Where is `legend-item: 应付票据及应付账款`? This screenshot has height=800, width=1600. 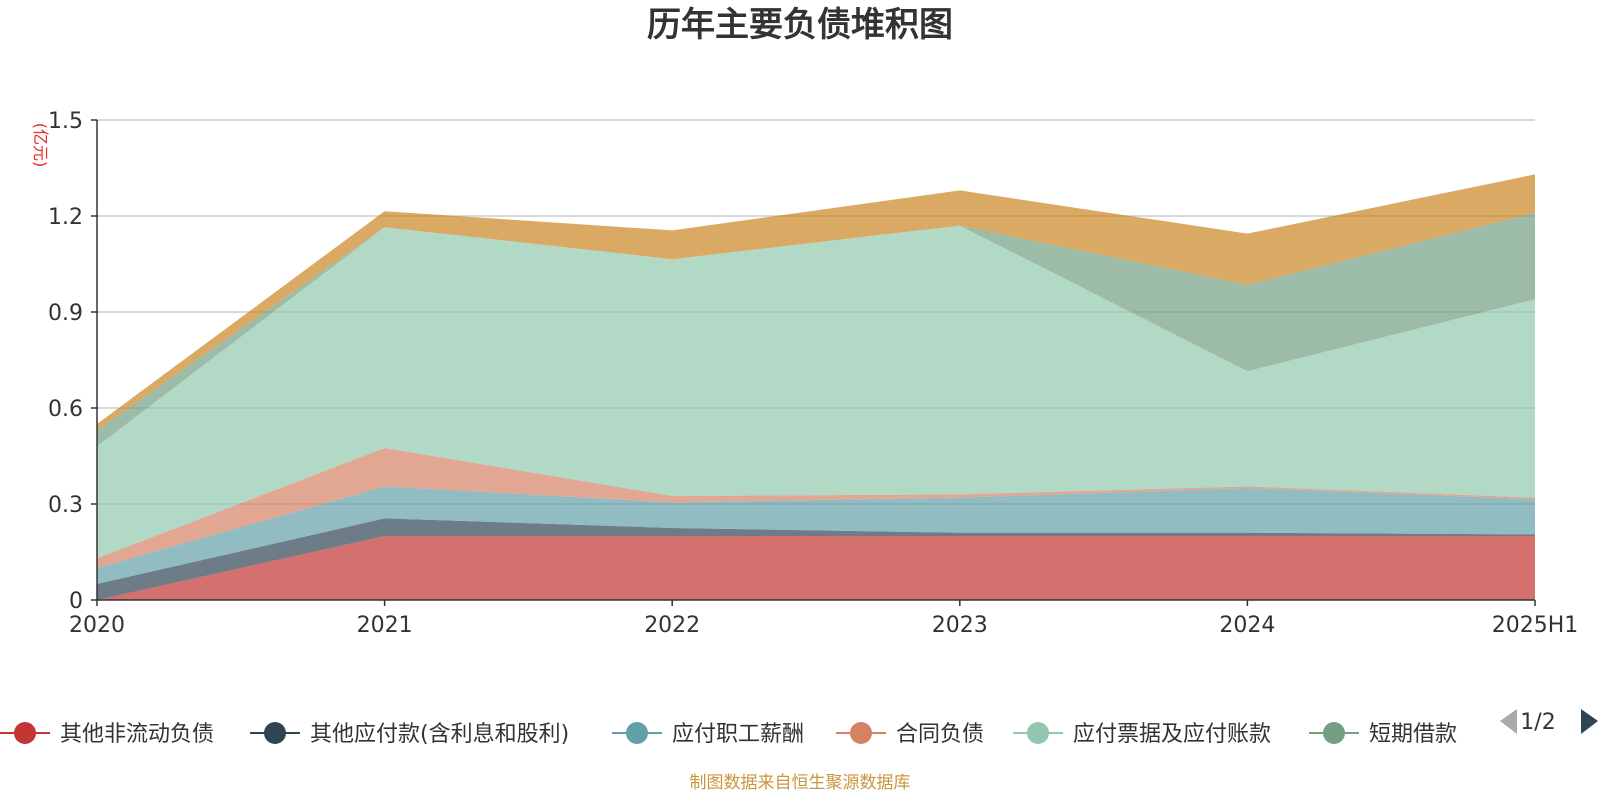
legend-item: 应付票据及应付账款 is located at coordinates (1142, 734).